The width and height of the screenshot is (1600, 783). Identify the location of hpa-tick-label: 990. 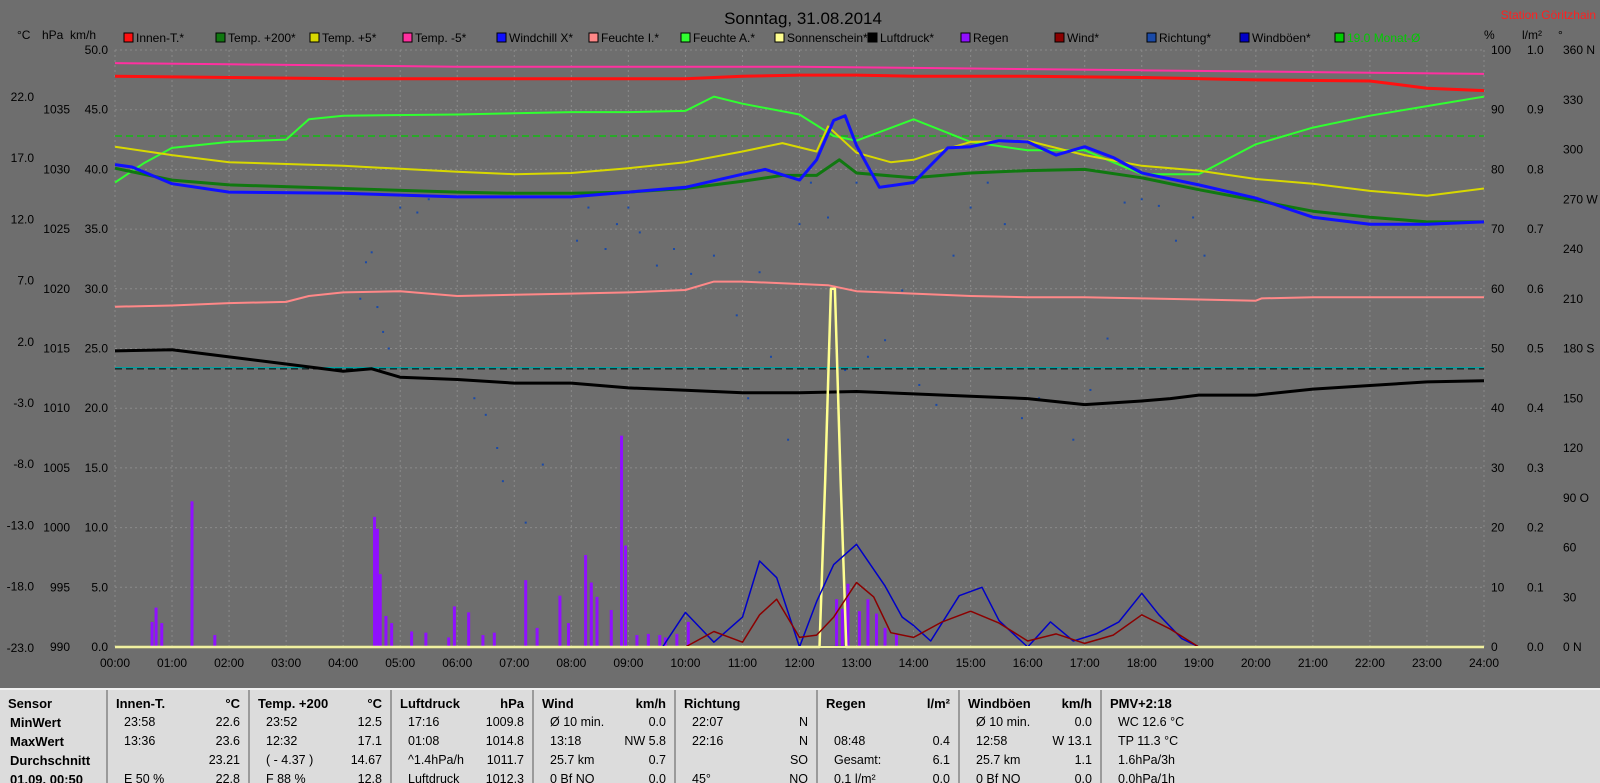
(60, 647).